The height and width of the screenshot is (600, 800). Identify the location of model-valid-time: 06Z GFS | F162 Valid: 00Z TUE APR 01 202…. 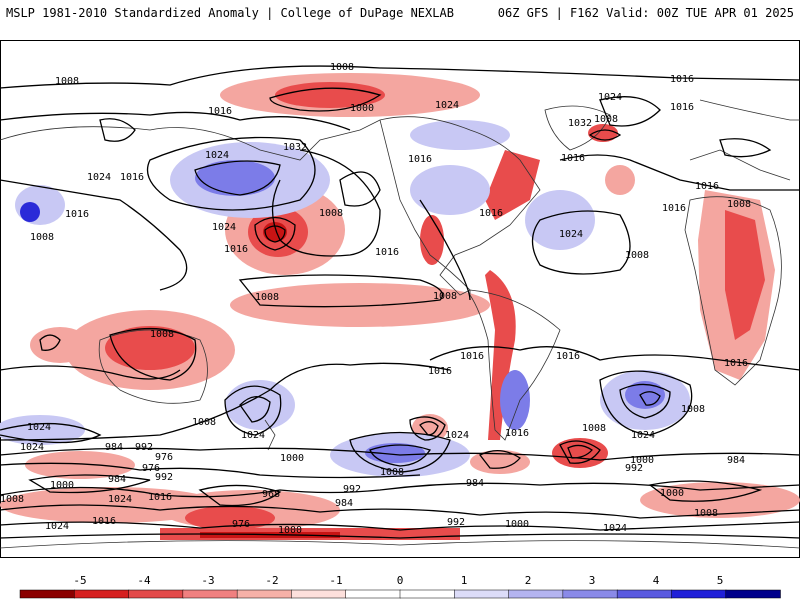
(645, 13).